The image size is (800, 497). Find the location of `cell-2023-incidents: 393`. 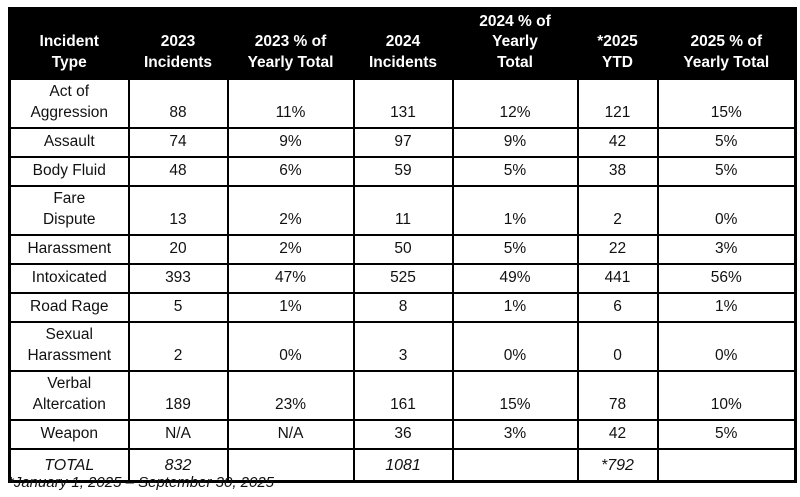

cell-2023-incidents: 393 is located at coordinates (178, 279).